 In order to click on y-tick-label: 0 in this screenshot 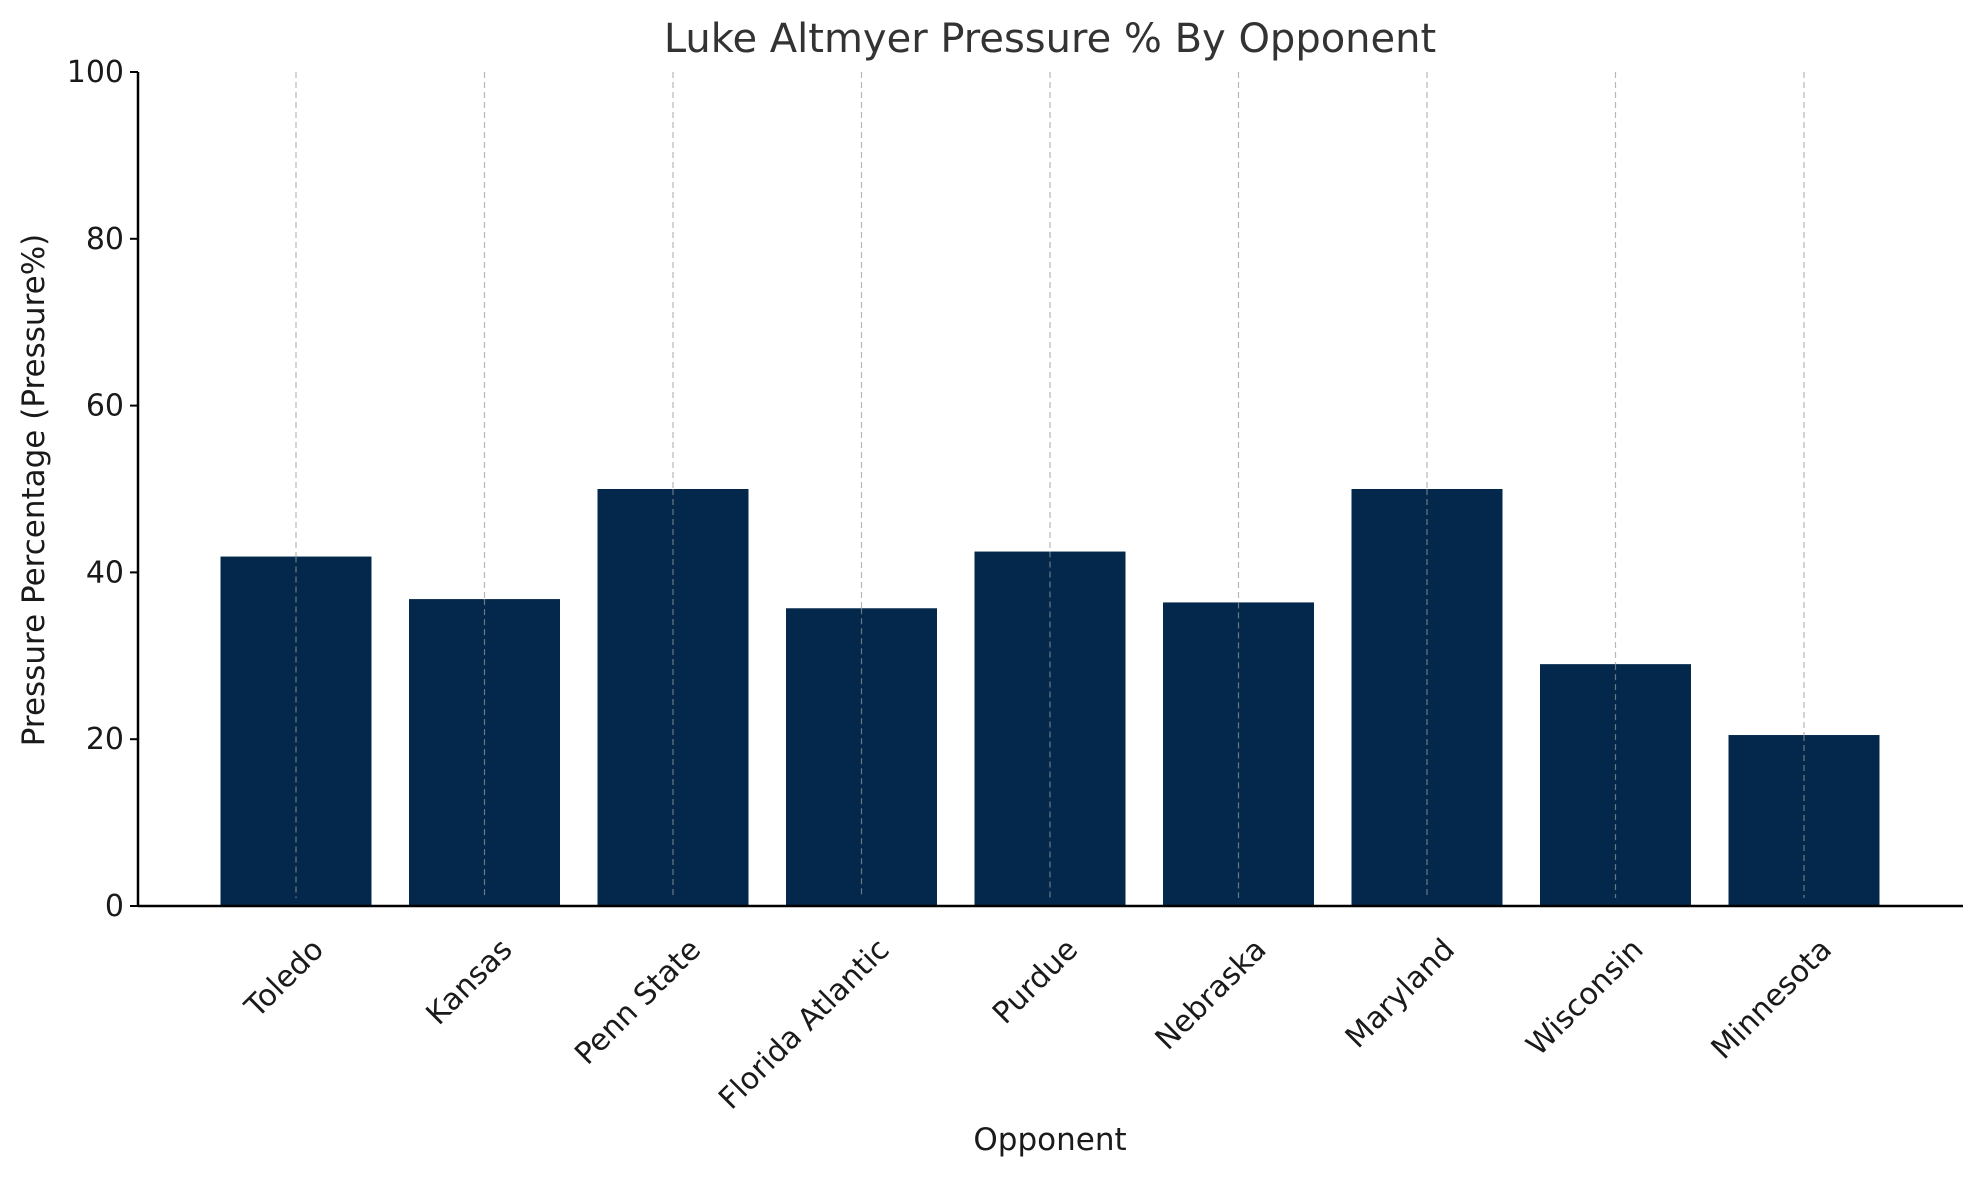, I will do `click(114, 906)`.